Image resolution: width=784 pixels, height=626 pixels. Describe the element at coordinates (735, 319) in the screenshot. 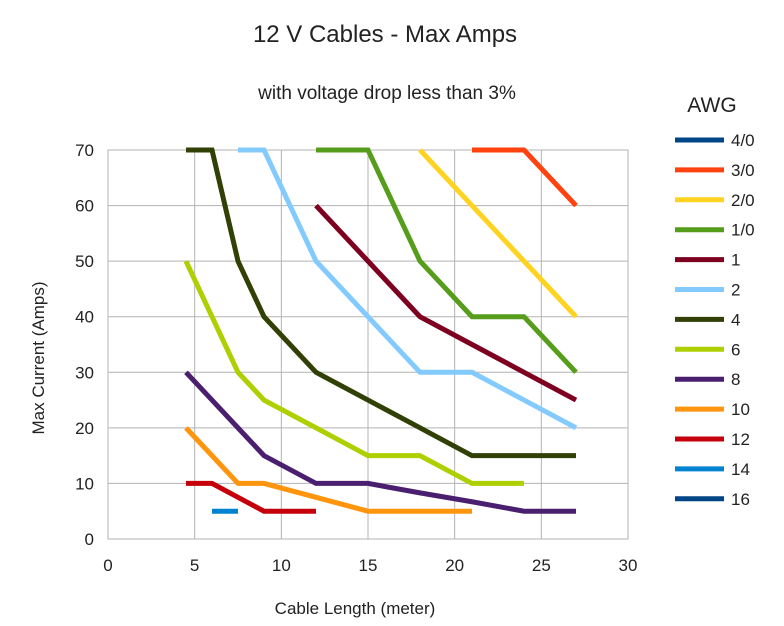

I see `legend-label-awg-4: 4` at that location.